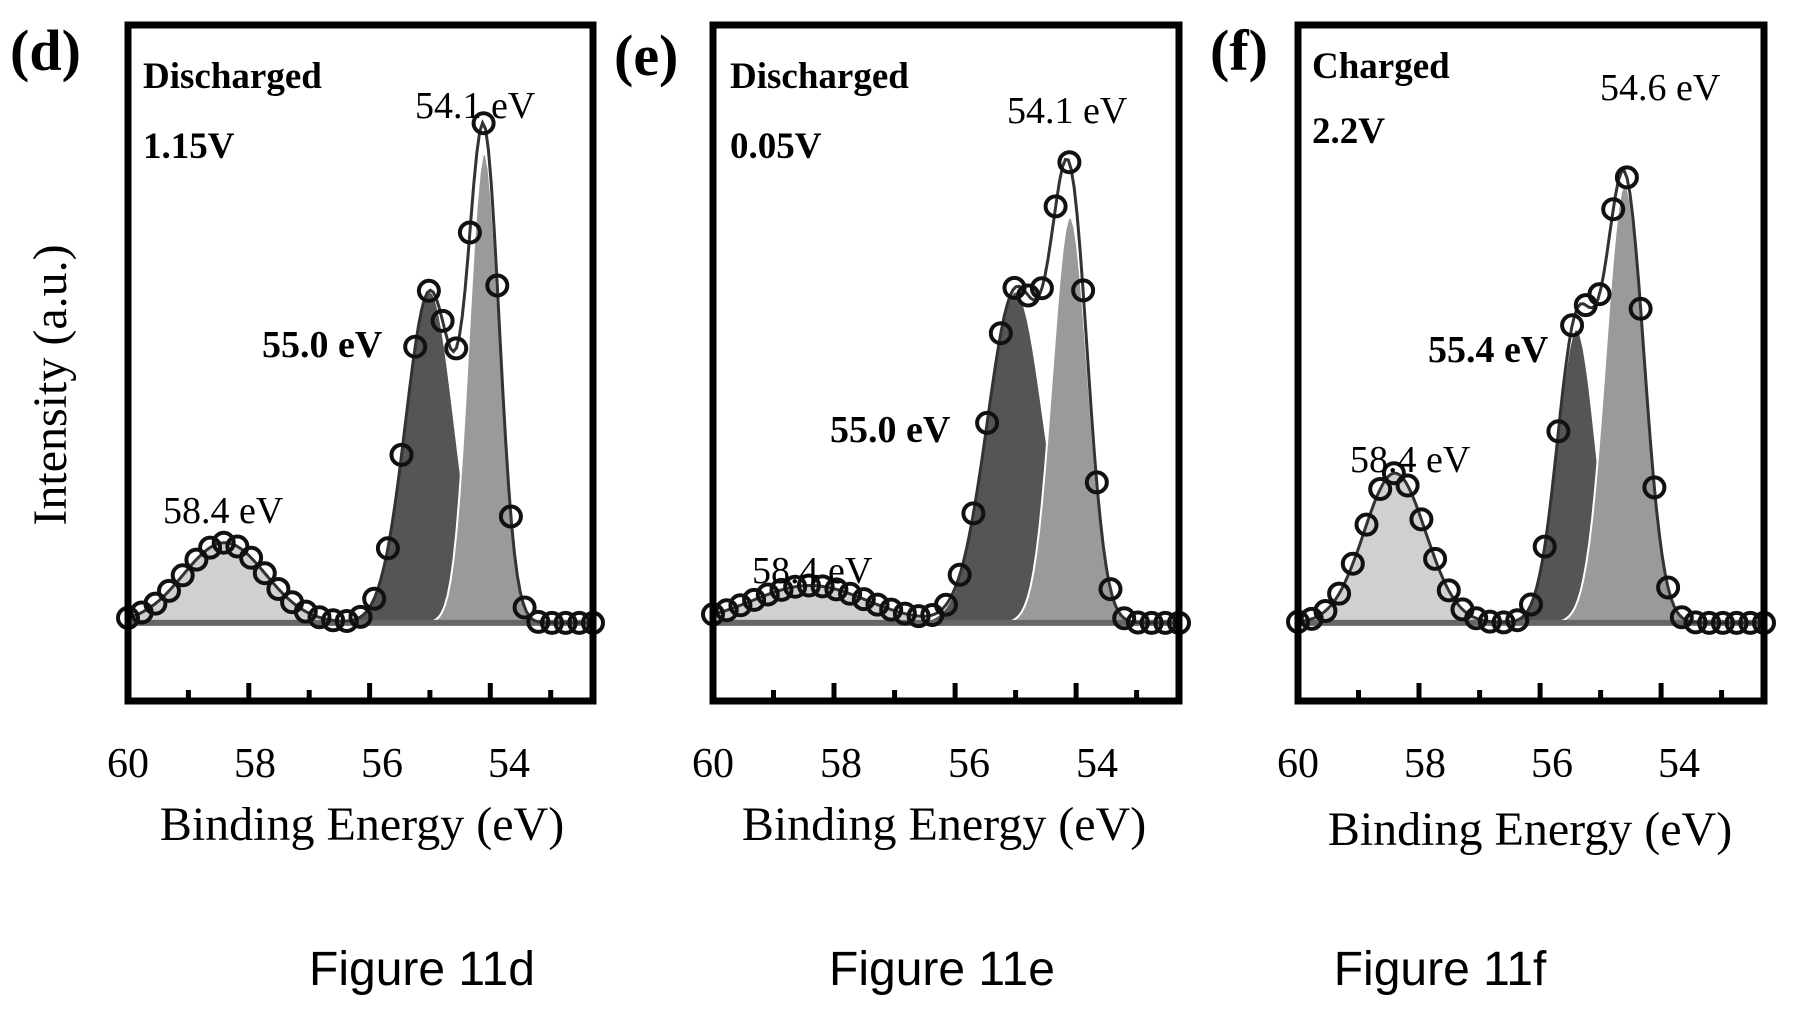 The width and height of the screenshot is (1794, 1012). What do you see at coordinates (1530, 829) in the screenshot?
I see `panel-f-x-axis-title: Binding Energy (eV)` at bounding box center [1530, 829].